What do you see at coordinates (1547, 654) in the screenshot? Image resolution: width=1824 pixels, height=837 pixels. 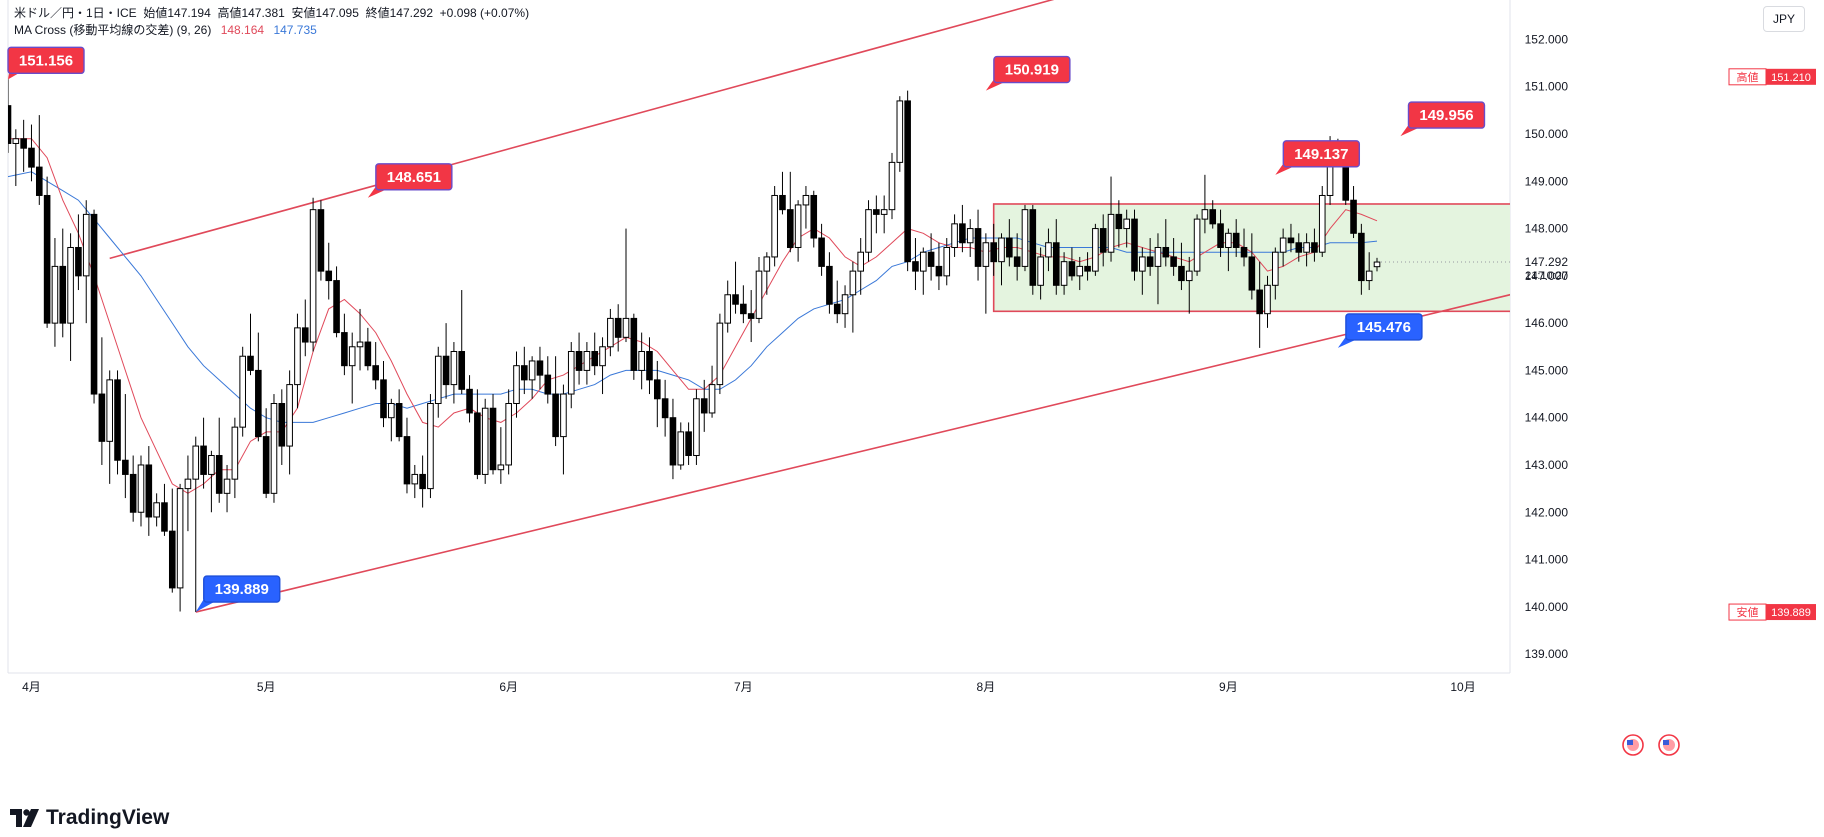 I see `y-tick-label: 139.000` at bounding box center [1547, 654].